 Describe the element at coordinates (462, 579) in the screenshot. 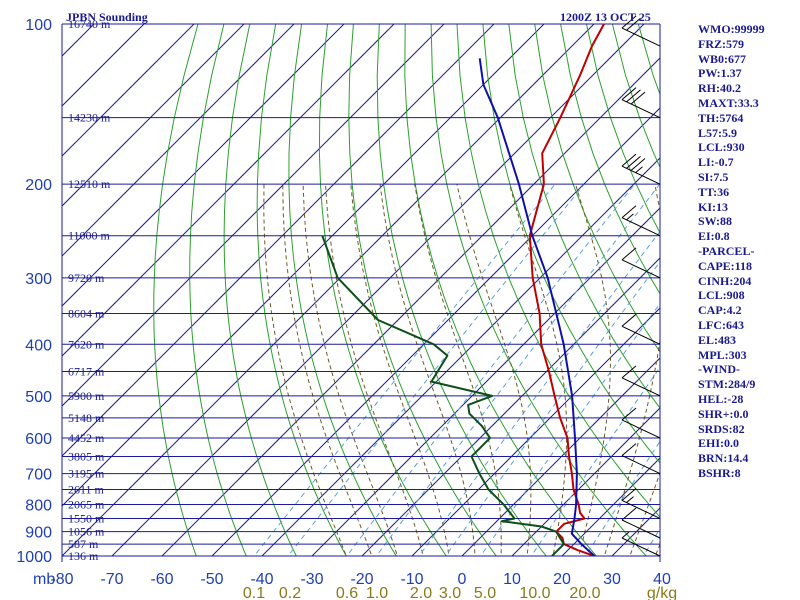

I see `temperature-tick-label: 0` at that location.